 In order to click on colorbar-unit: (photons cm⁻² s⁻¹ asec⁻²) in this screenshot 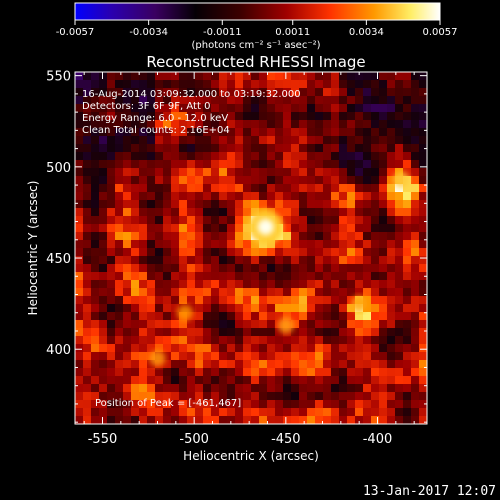, I will do `click(255, 45)`.